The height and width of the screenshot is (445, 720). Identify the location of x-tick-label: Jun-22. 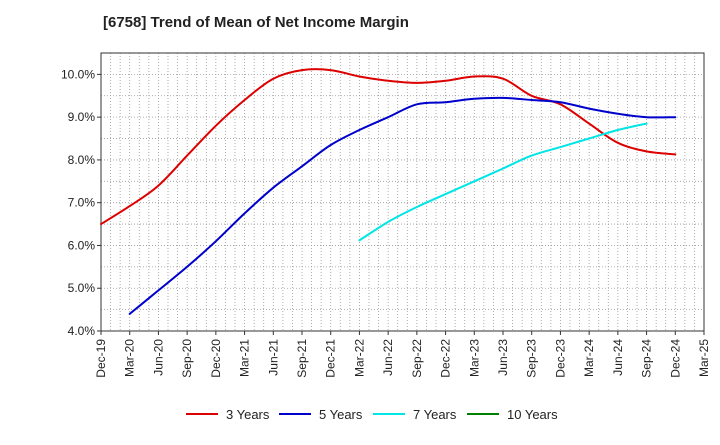
(388, 357).